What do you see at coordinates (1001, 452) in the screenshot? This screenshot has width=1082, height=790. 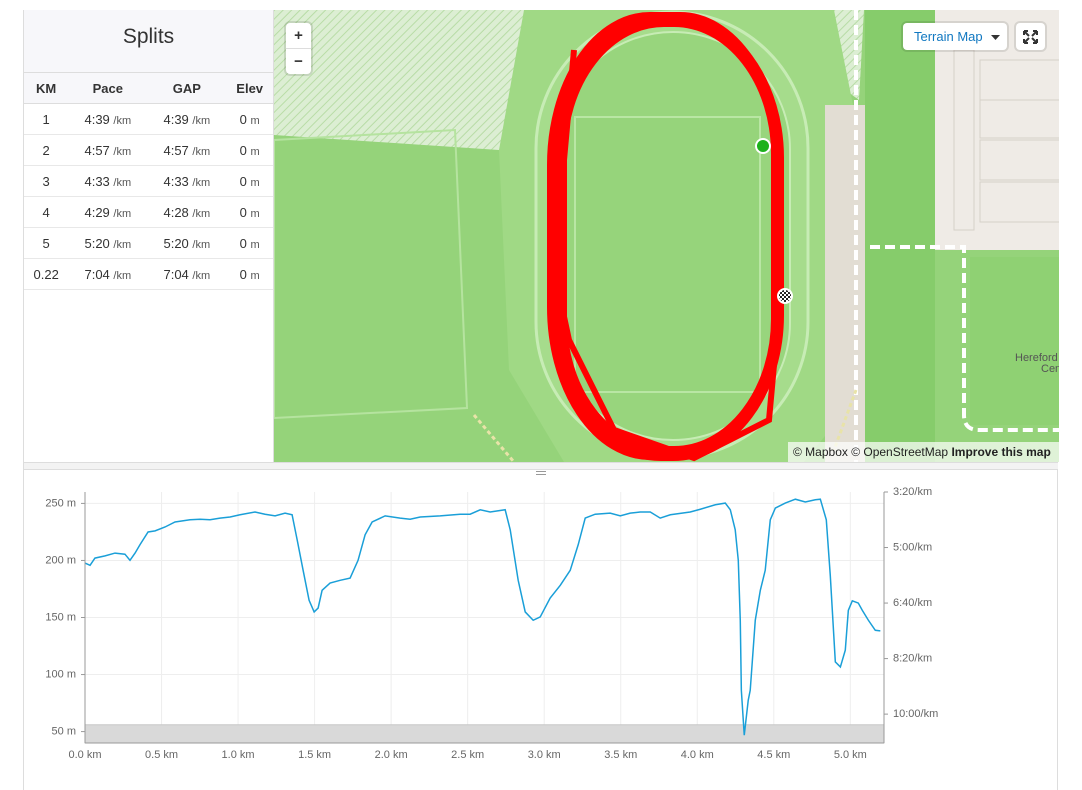 I see `improve-link: Improve this map` at bounding box center [1001, 452].